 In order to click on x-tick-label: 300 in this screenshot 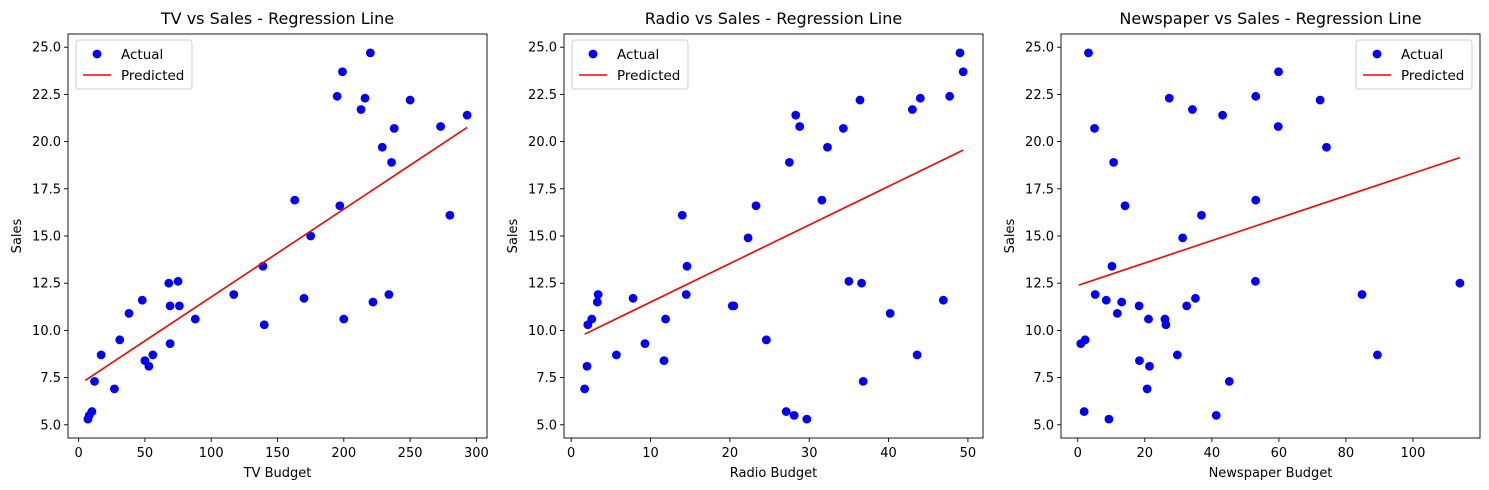, I will do `click(476, 453)`.